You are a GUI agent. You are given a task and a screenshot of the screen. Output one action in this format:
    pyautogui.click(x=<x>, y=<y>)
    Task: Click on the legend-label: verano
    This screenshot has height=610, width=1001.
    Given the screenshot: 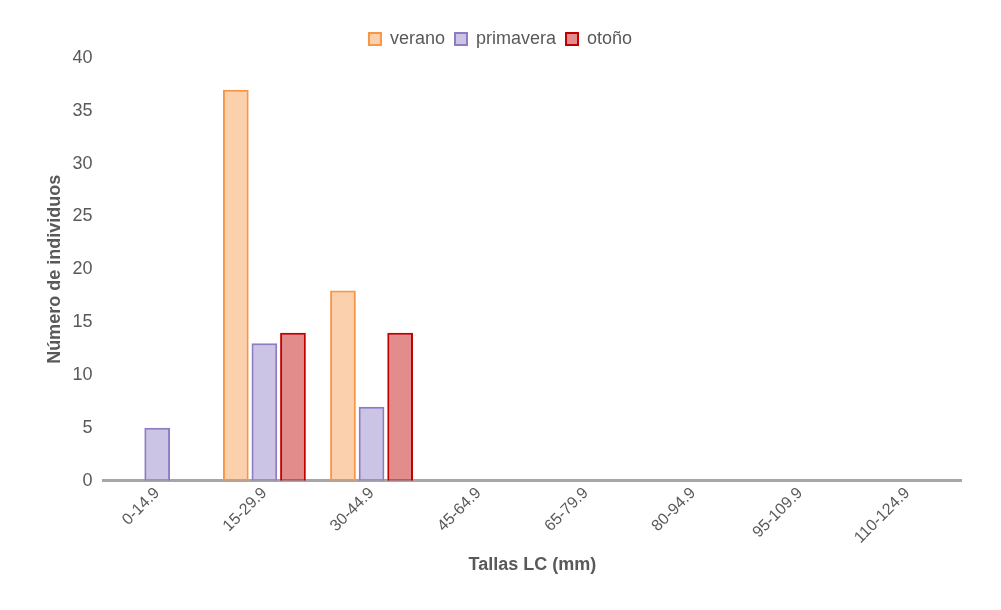 What is the action you would take?
    pyautogui.click(x=417, y=37)
    